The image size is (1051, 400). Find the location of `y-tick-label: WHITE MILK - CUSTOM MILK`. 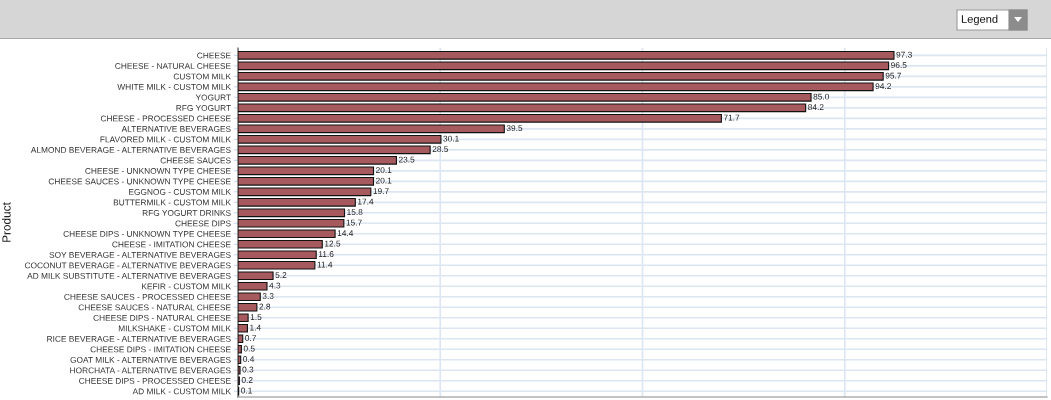

y-tick-label: WHITE MILK - CUSTOM MILK is located at coordinates (174, 87).